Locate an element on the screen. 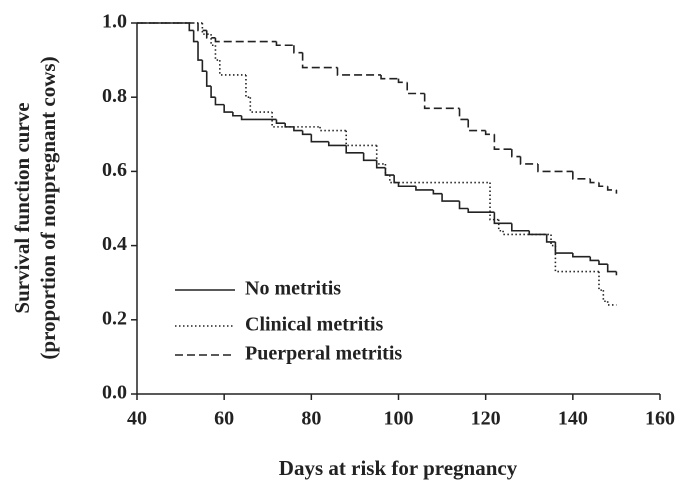 The height and width of the screenshot is (483, 688). y-tick-label: 0.4 is located at coordinates (114, 244).